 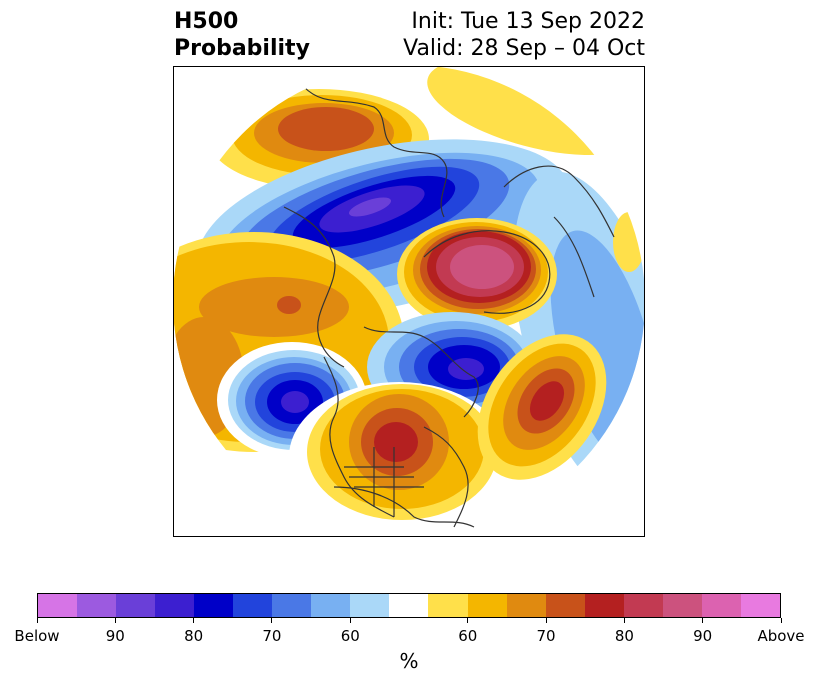 I want to click on colorbar-tick-label: Below, so click(x=37, y=636).